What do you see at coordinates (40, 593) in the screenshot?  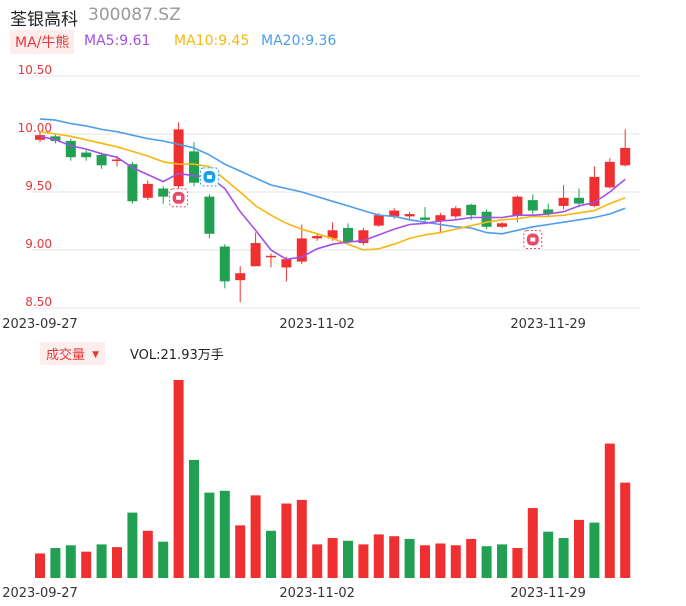 I see `volume-date-label: 2023-09-27` at bounding box center [40, 593].